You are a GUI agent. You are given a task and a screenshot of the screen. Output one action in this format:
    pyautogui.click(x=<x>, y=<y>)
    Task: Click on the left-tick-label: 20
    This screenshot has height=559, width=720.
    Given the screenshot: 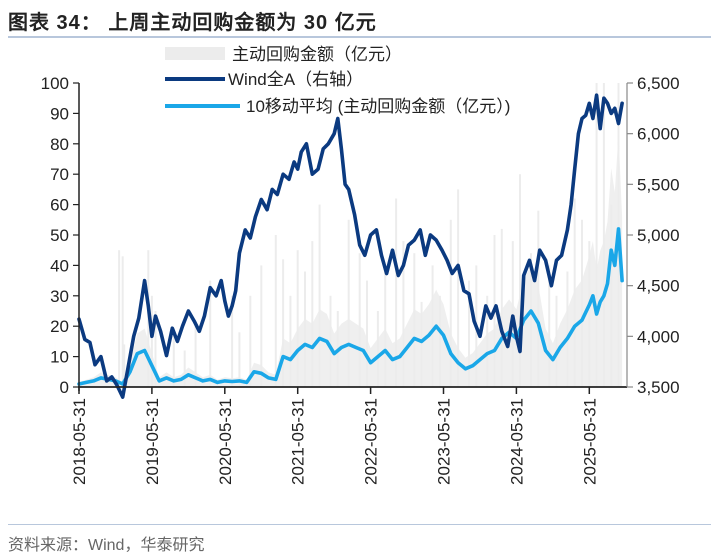 What is the action you would take?
    pyautogui.click(x=59, y=326)
    